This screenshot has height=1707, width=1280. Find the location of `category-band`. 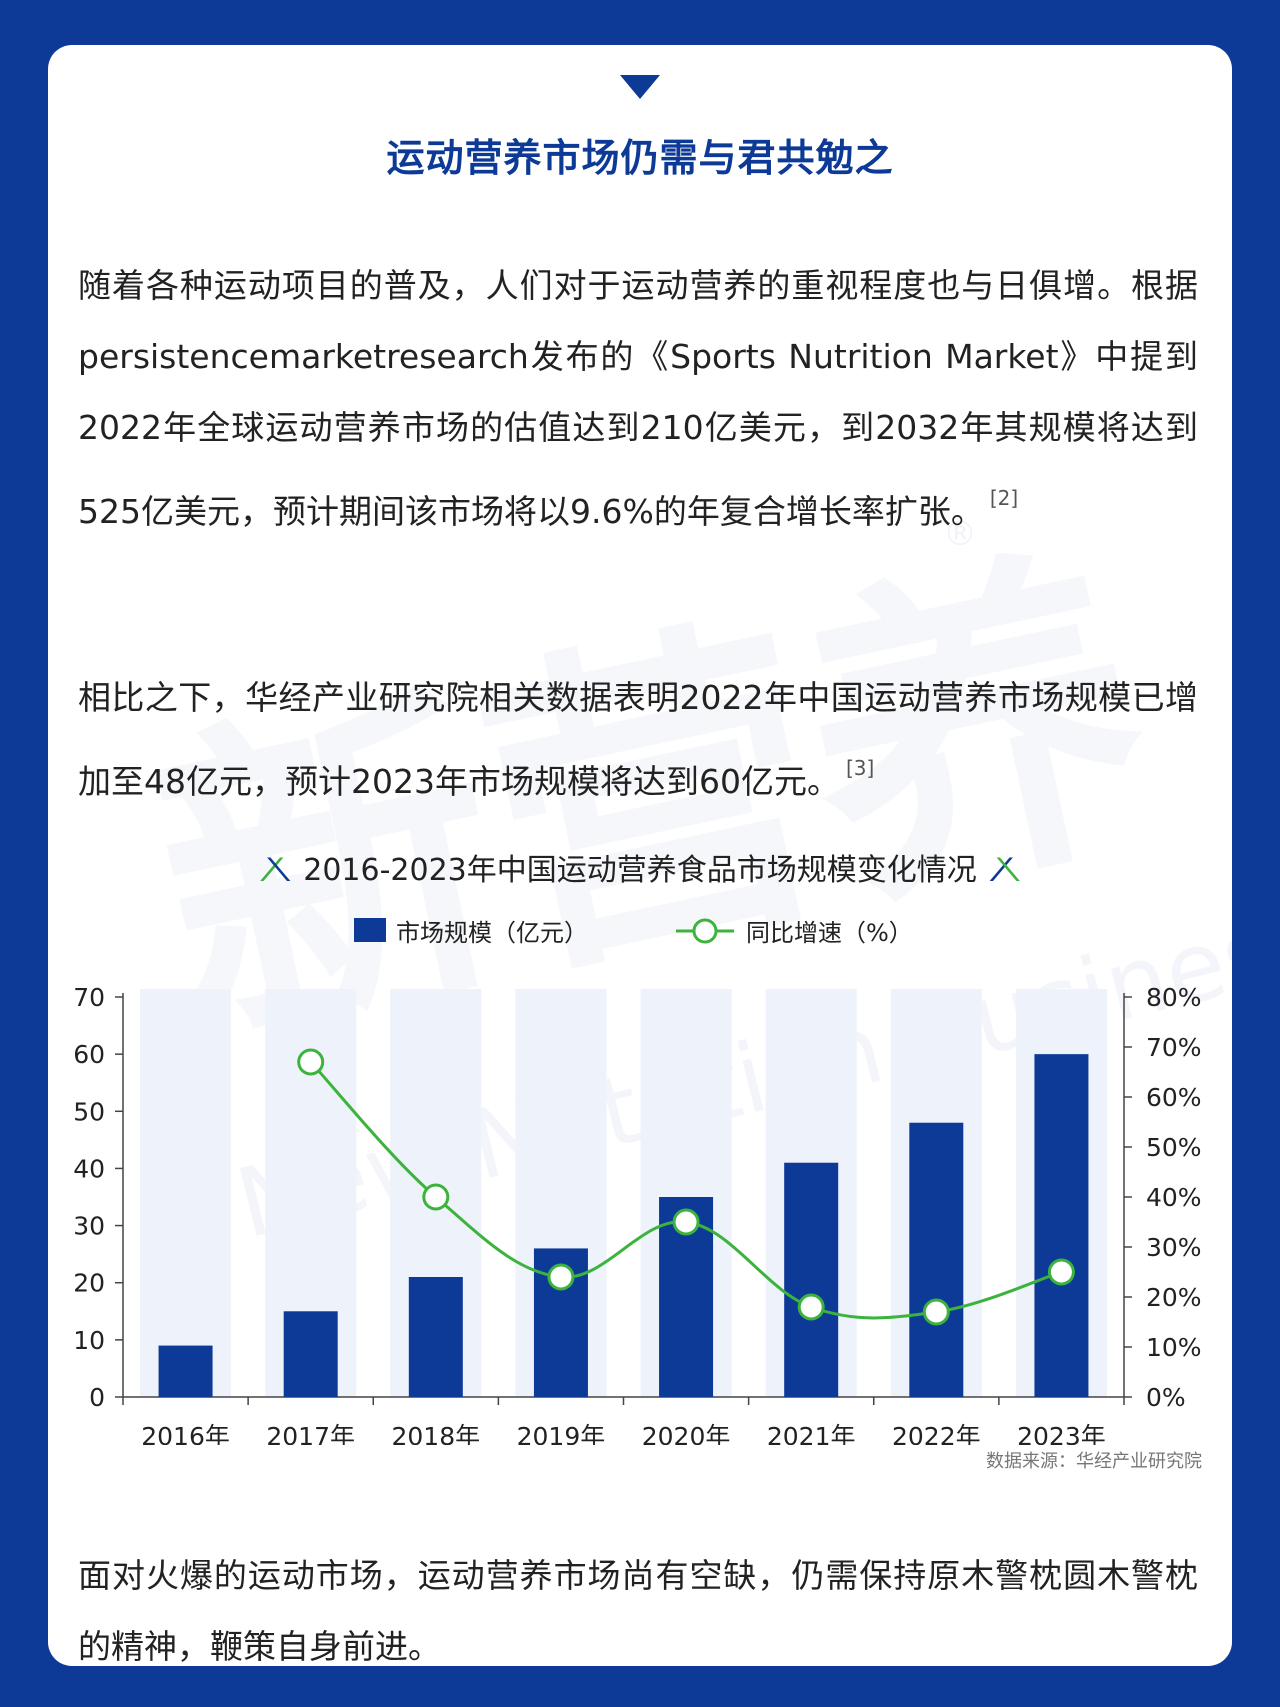

category-band is located at coordinates (186, 1193).